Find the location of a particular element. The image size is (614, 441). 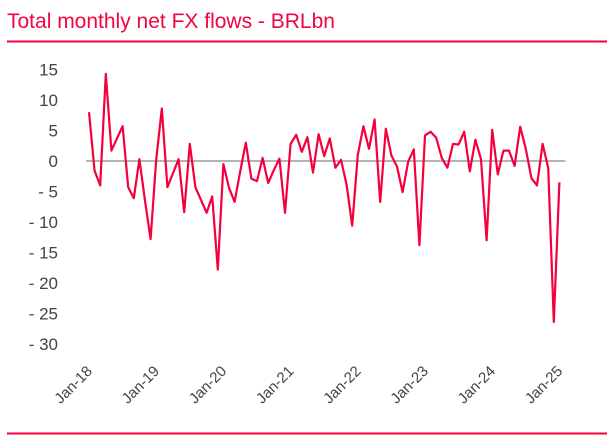

y-tick-label: - 10 is located at coordinates (43, 222).